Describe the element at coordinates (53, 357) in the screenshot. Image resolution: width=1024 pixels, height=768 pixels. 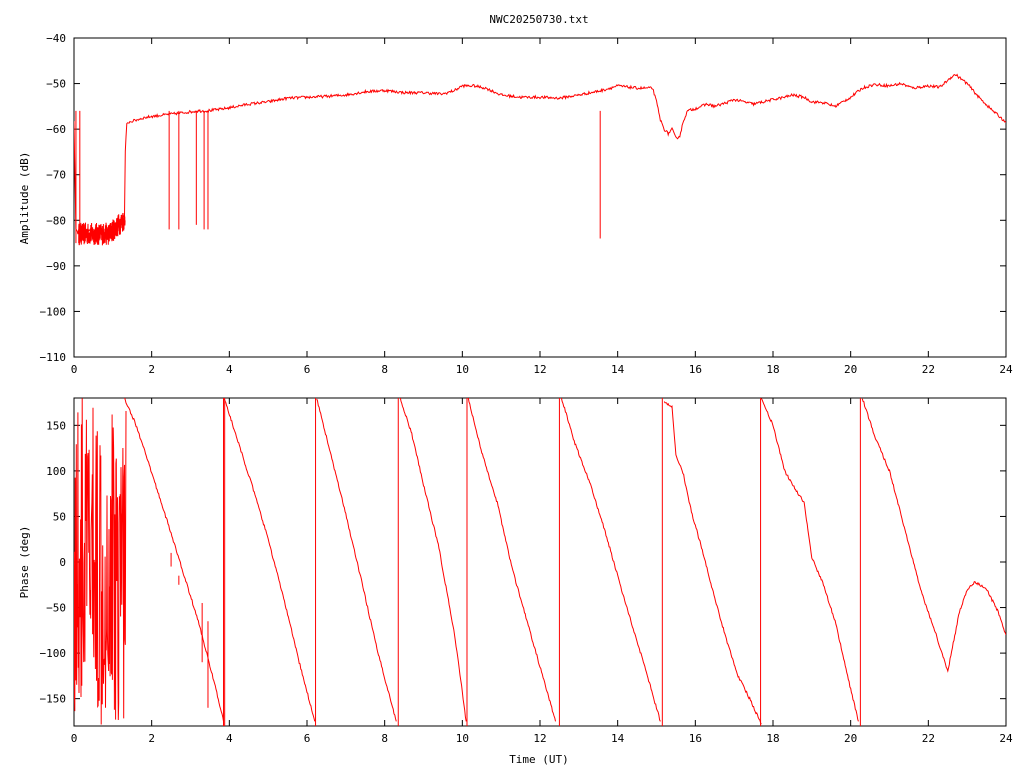
I see `y-tick-label: −110` at that location.